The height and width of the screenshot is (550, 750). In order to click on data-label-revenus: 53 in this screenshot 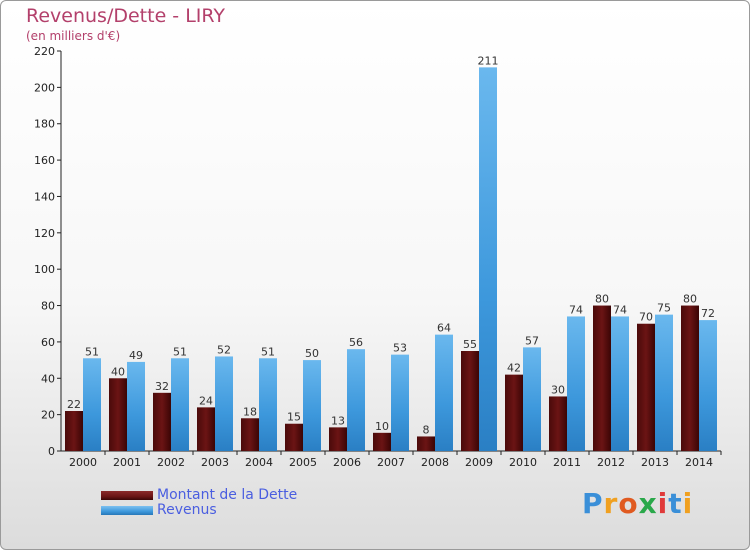, I will do `click(400, 348)`.